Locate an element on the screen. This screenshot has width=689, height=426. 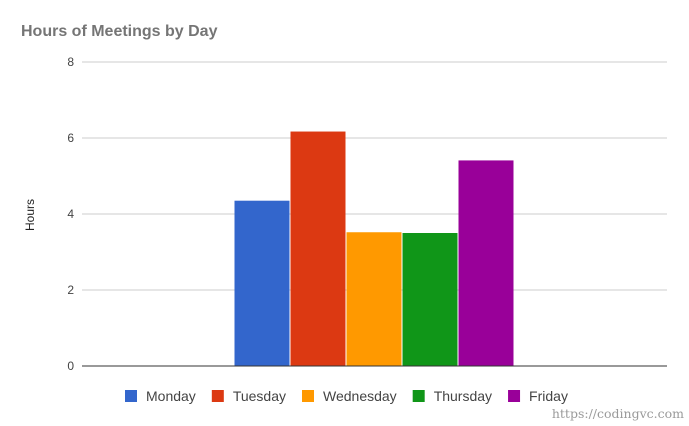
bar-tuesday is located at coordinates (318, 248).